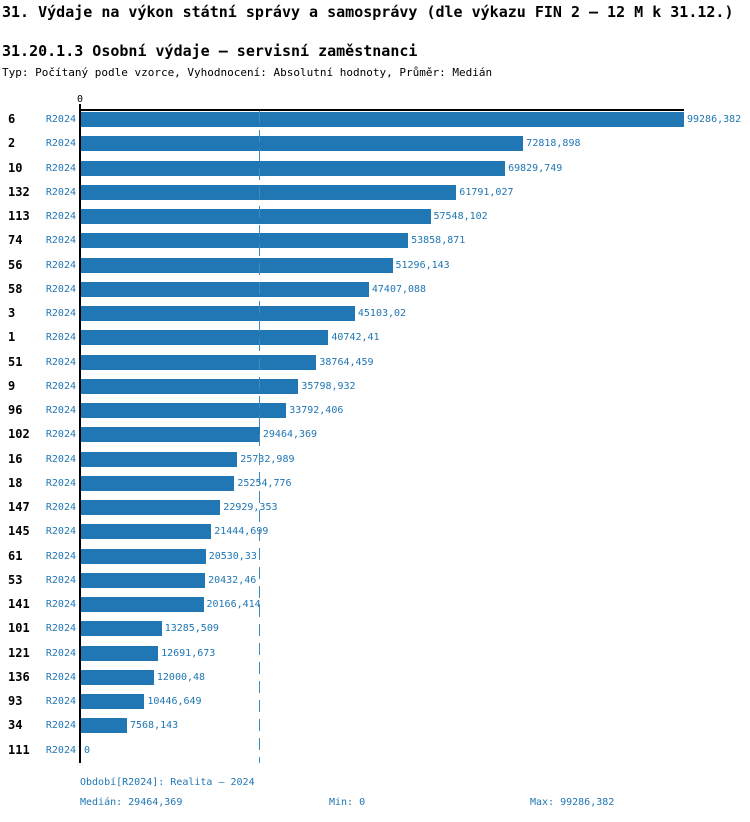 The height and width of the screenshot is (822, 750). Describe the element at coordinates (375, 656) in the screenshot. I see `chart-row: 121 R2024 12691,673` at that location.